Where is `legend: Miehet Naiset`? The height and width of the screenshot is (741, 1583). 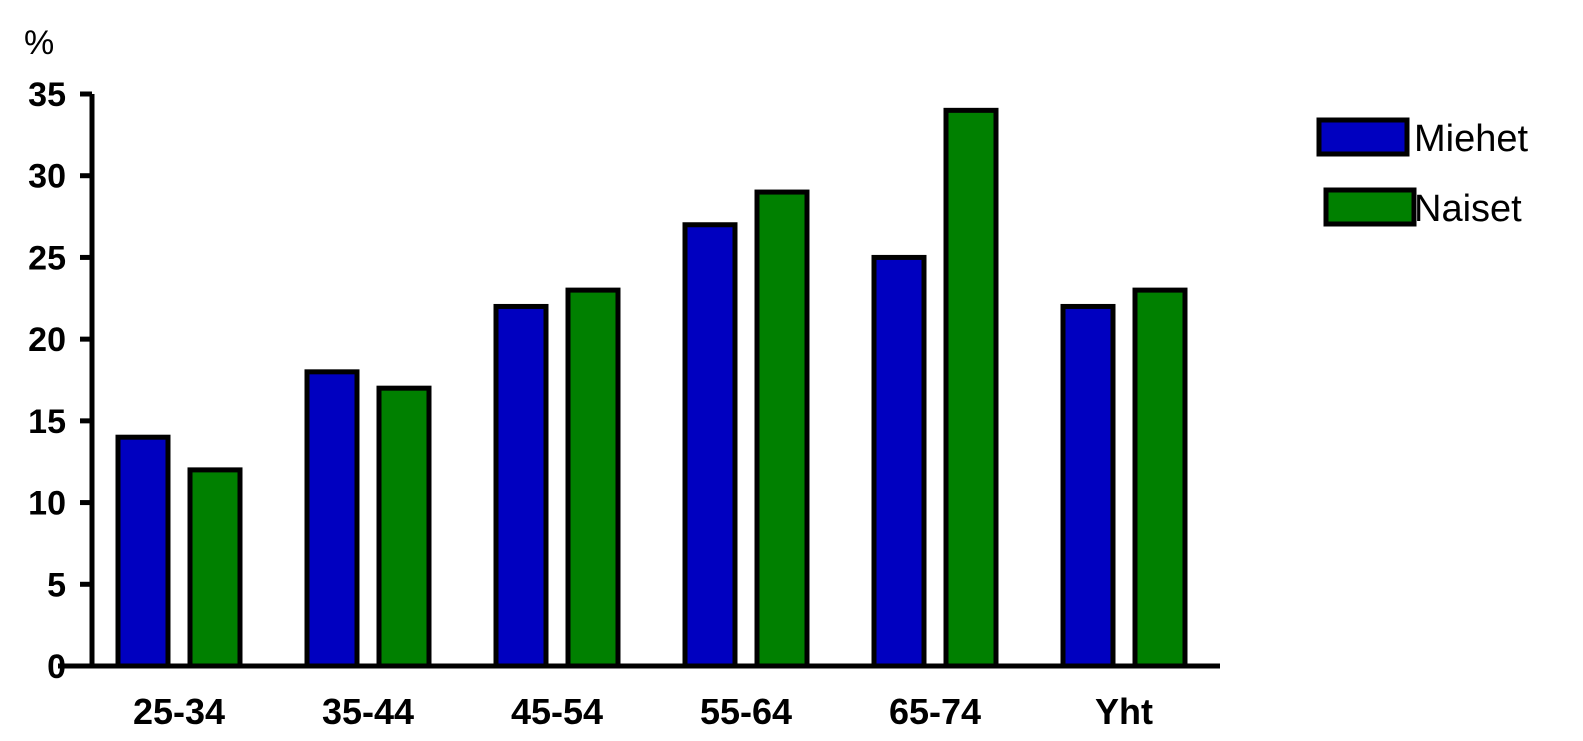
legend: Miehet Naiset is located at coordinates (1422, 173).